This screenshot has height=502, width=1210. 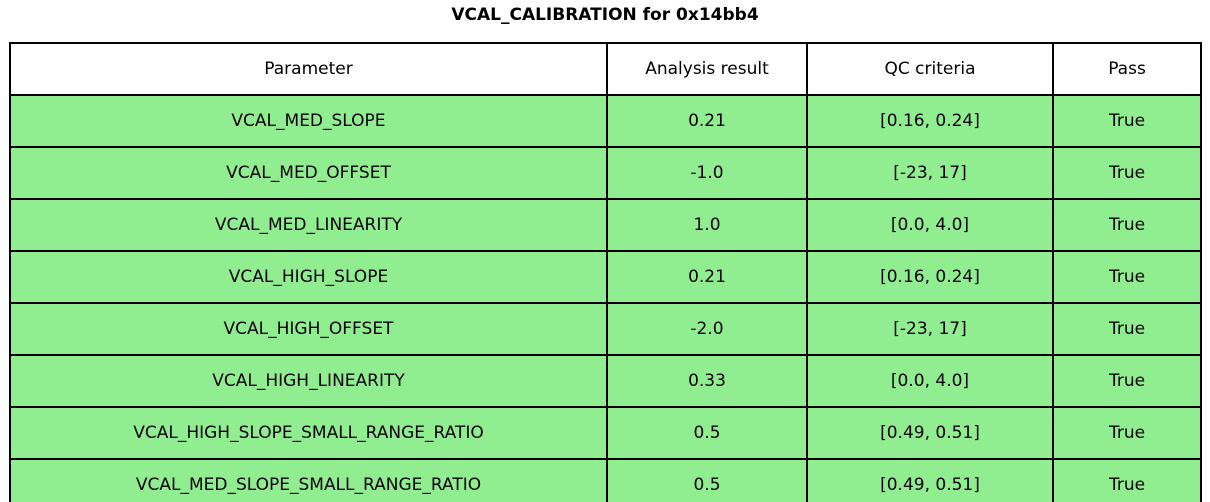 I want to click on parameter-cell: VCAL_MED_LINEARITY, so click(x=308, y=225).